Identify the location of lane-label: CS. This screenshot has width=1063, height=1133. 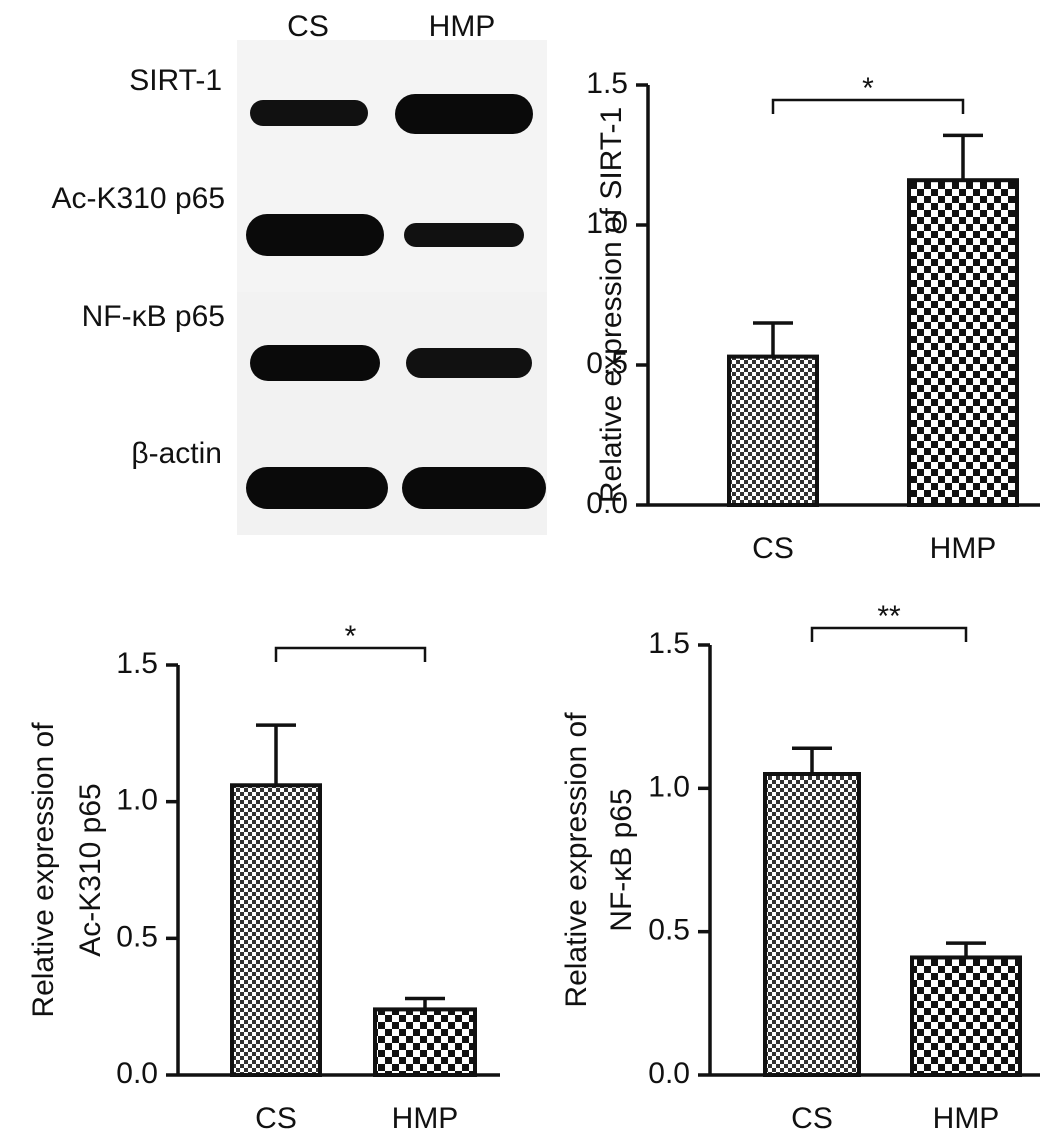
(308, 26).